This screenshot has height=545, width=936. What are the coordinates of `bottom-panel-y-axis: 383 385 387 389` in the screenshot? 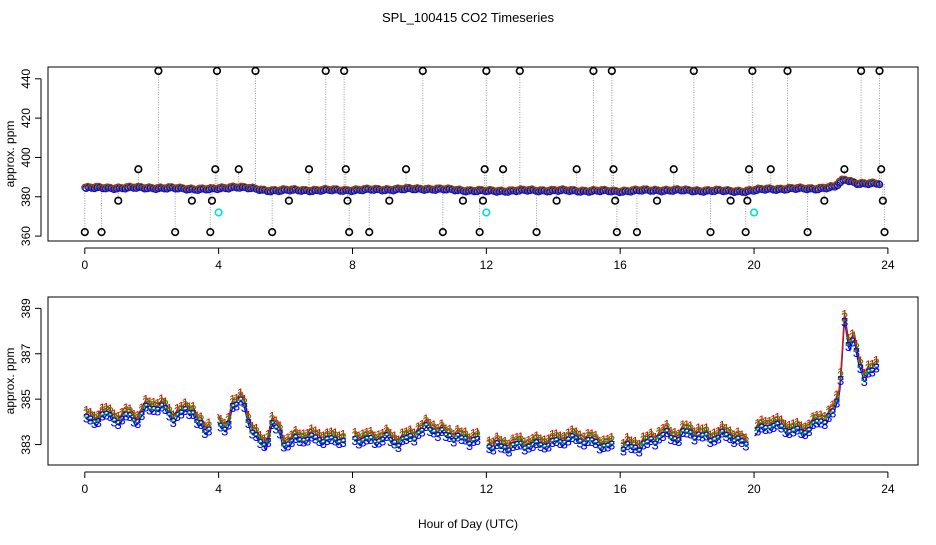 It's located at (30, 376).